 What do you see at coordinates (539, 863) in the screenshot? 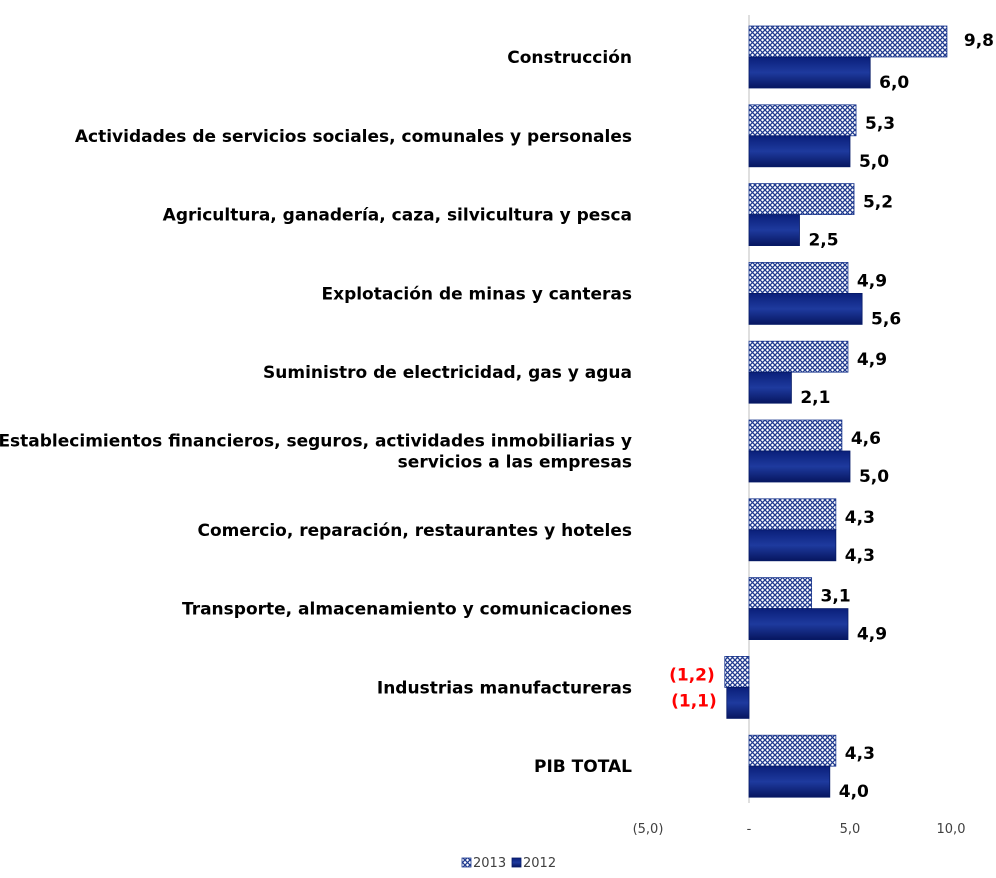
I see `legend-label-2012: 2012` at bounding box center [539, 863].